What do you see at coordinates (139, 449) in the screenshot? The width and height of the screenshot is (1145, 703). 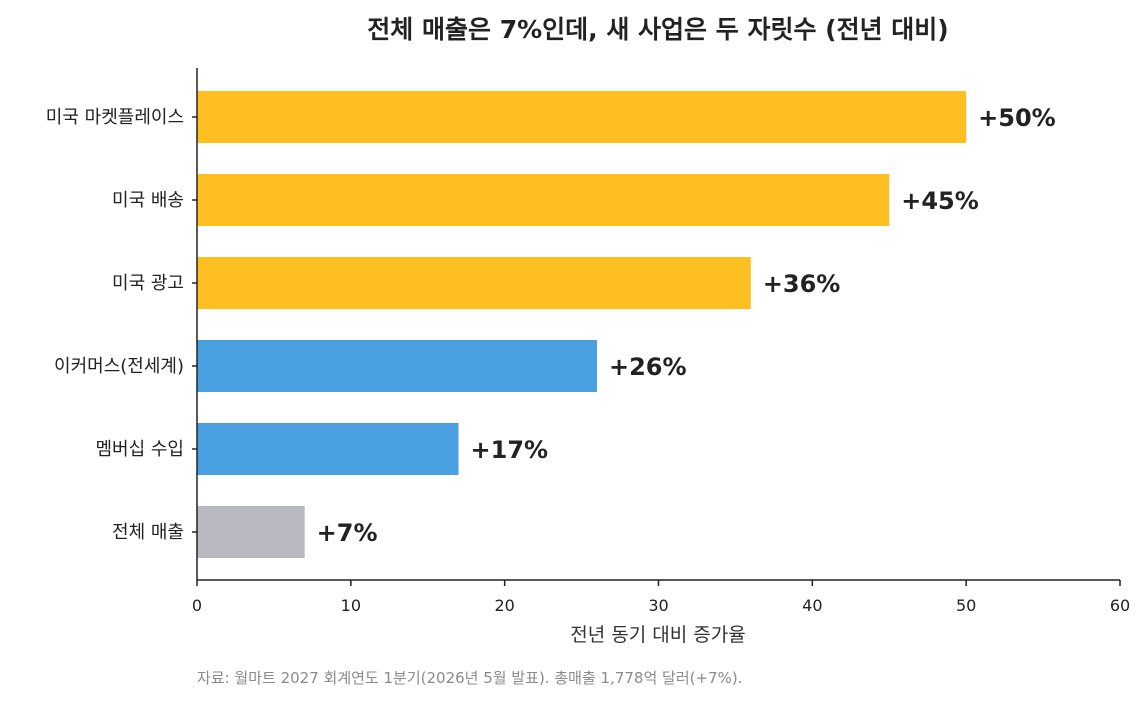 I see `category-label: 멤버십 수입` at bounding box center [139, 449].